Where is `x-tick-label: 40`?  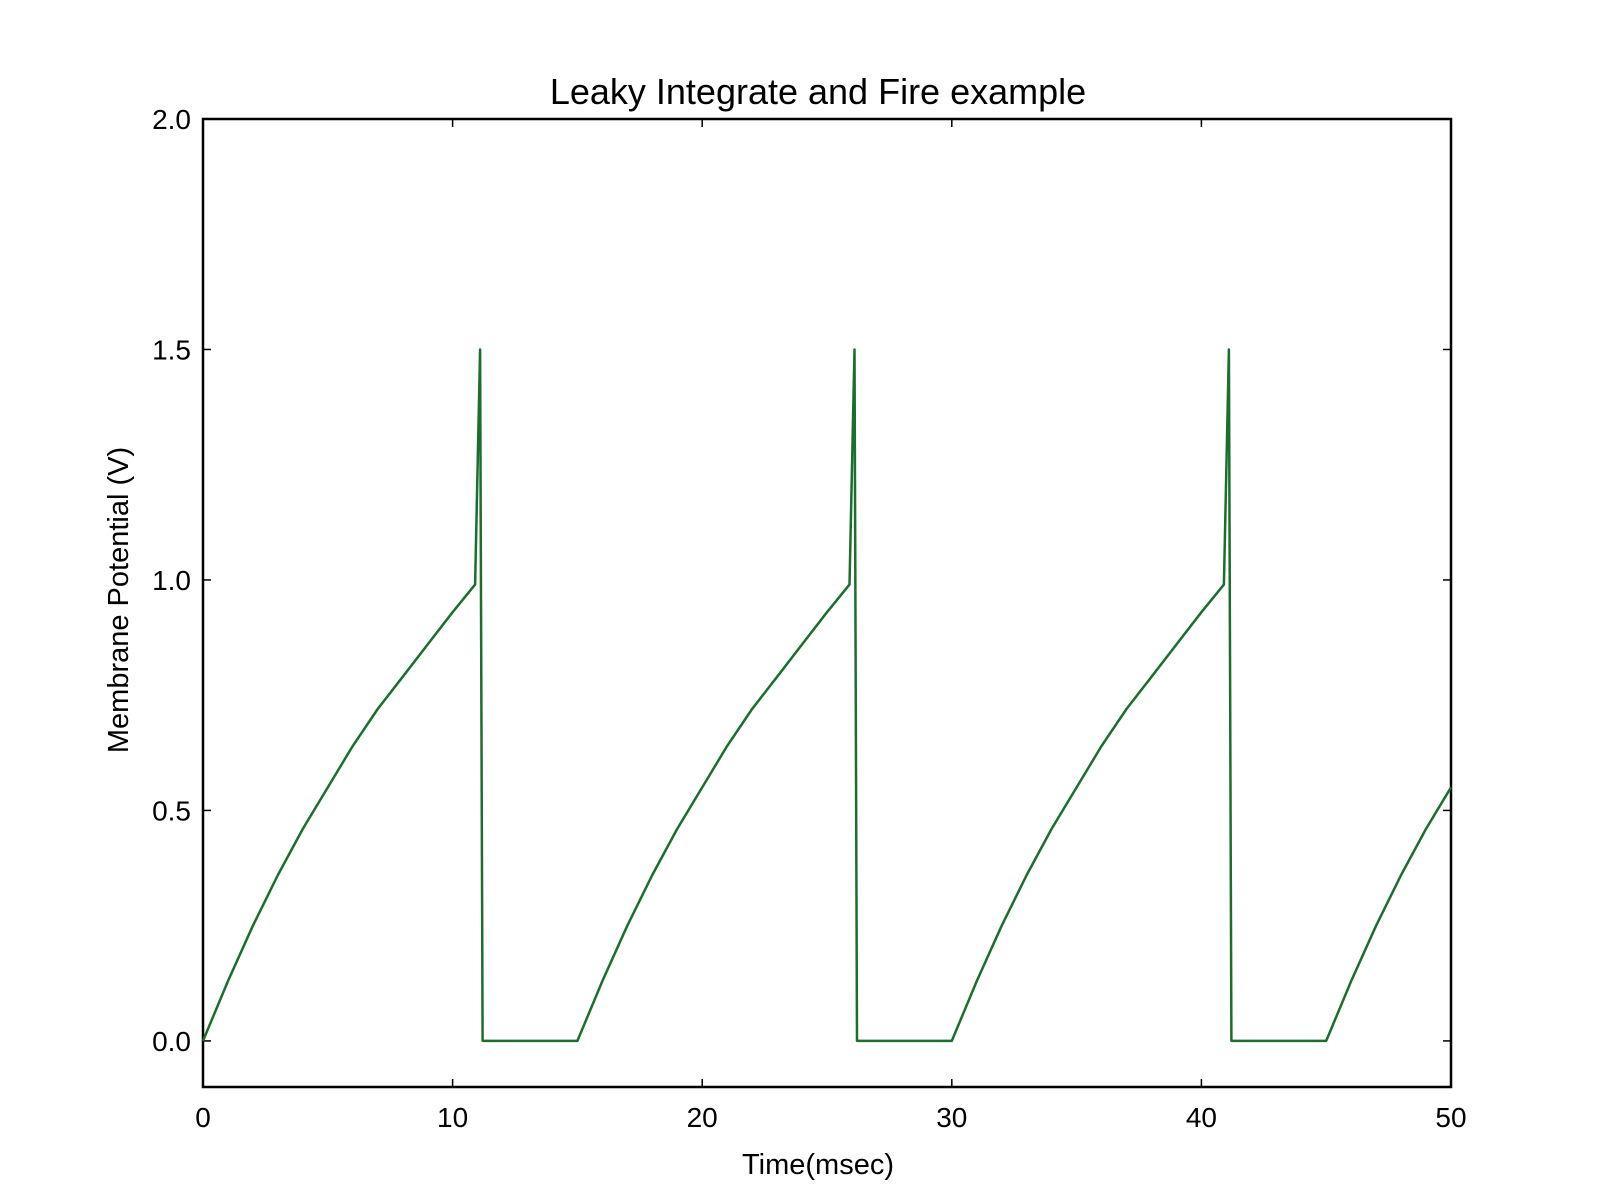
x-tick-label: 40 is located at coordinates (1201, 1117).